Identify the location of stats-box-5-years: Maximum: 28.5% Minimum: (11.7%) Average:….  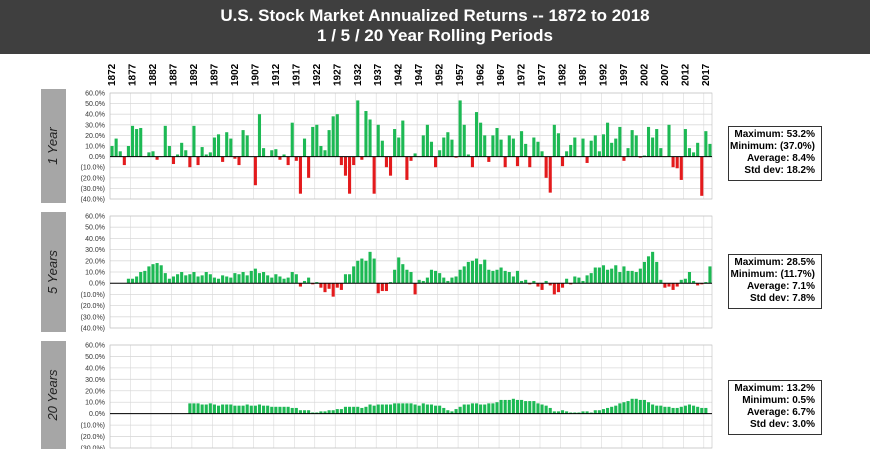
(775, 281).